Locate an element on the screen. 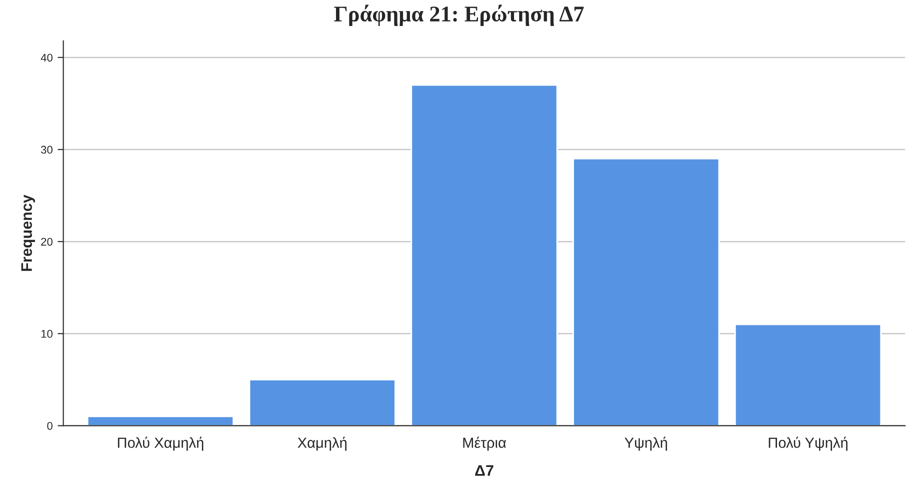 This screenshot has width=918, height=481. y-tick-label: 30 is located at coordinates (46, 150).